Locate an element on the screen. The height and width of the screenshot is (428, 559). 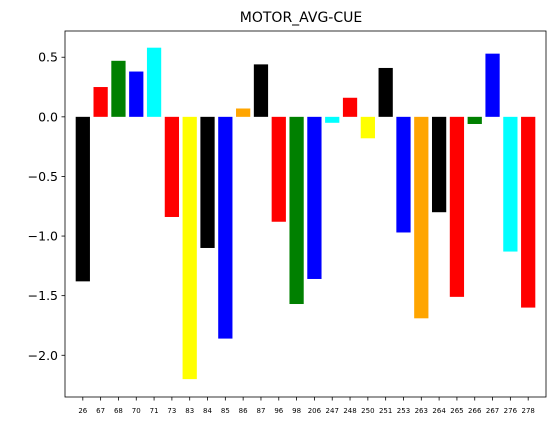
x-tick-label: 71 is located at coordinates (154, 411).